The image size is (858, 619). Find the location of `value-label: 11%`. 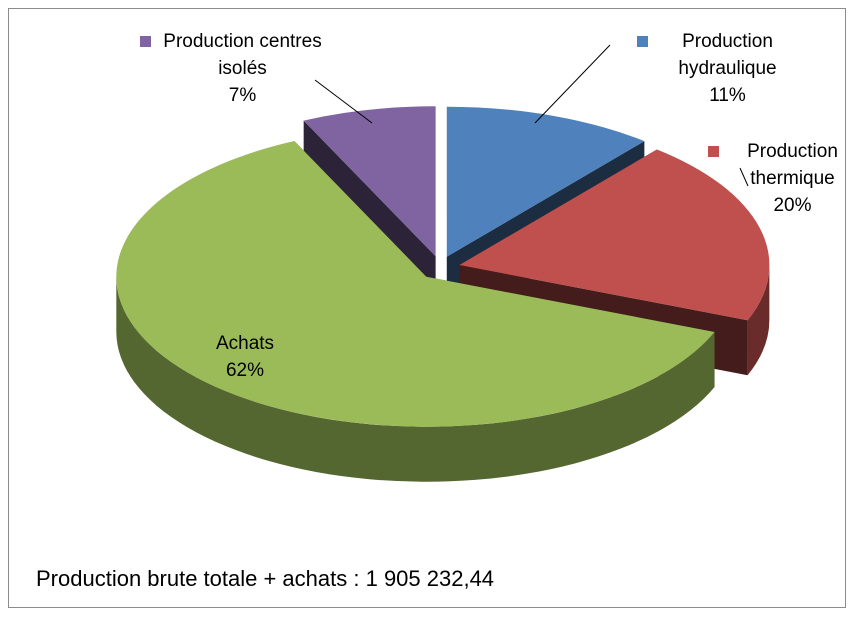

value-label: 11% is located at coordinates (727, 95).